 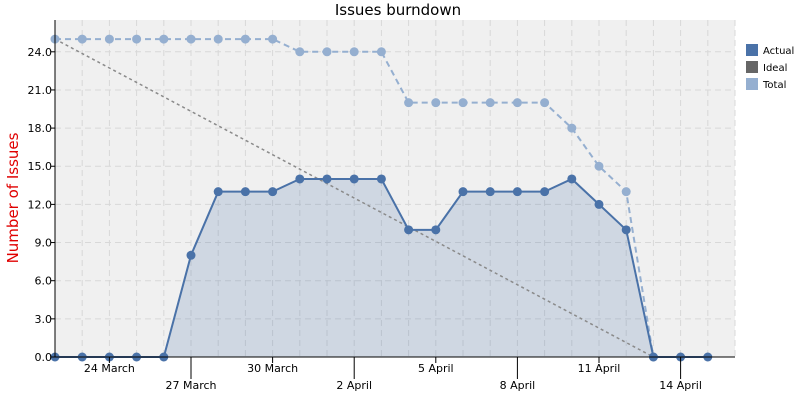 I want to click on x-tick-label: 5 April, so click(x=436, y=368).